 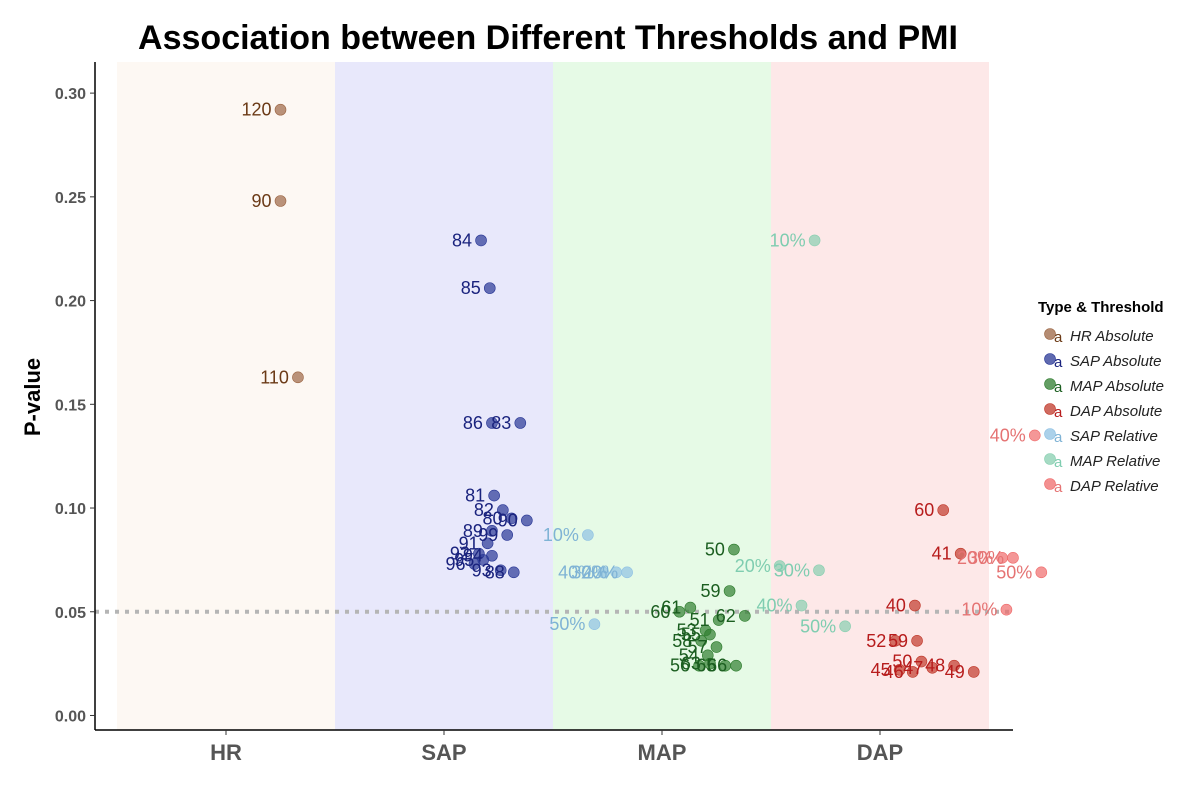 What do you see at coordinates (493, 518) in the screenshot?
I see `data-label: 80` at bounding box center [493, 518].